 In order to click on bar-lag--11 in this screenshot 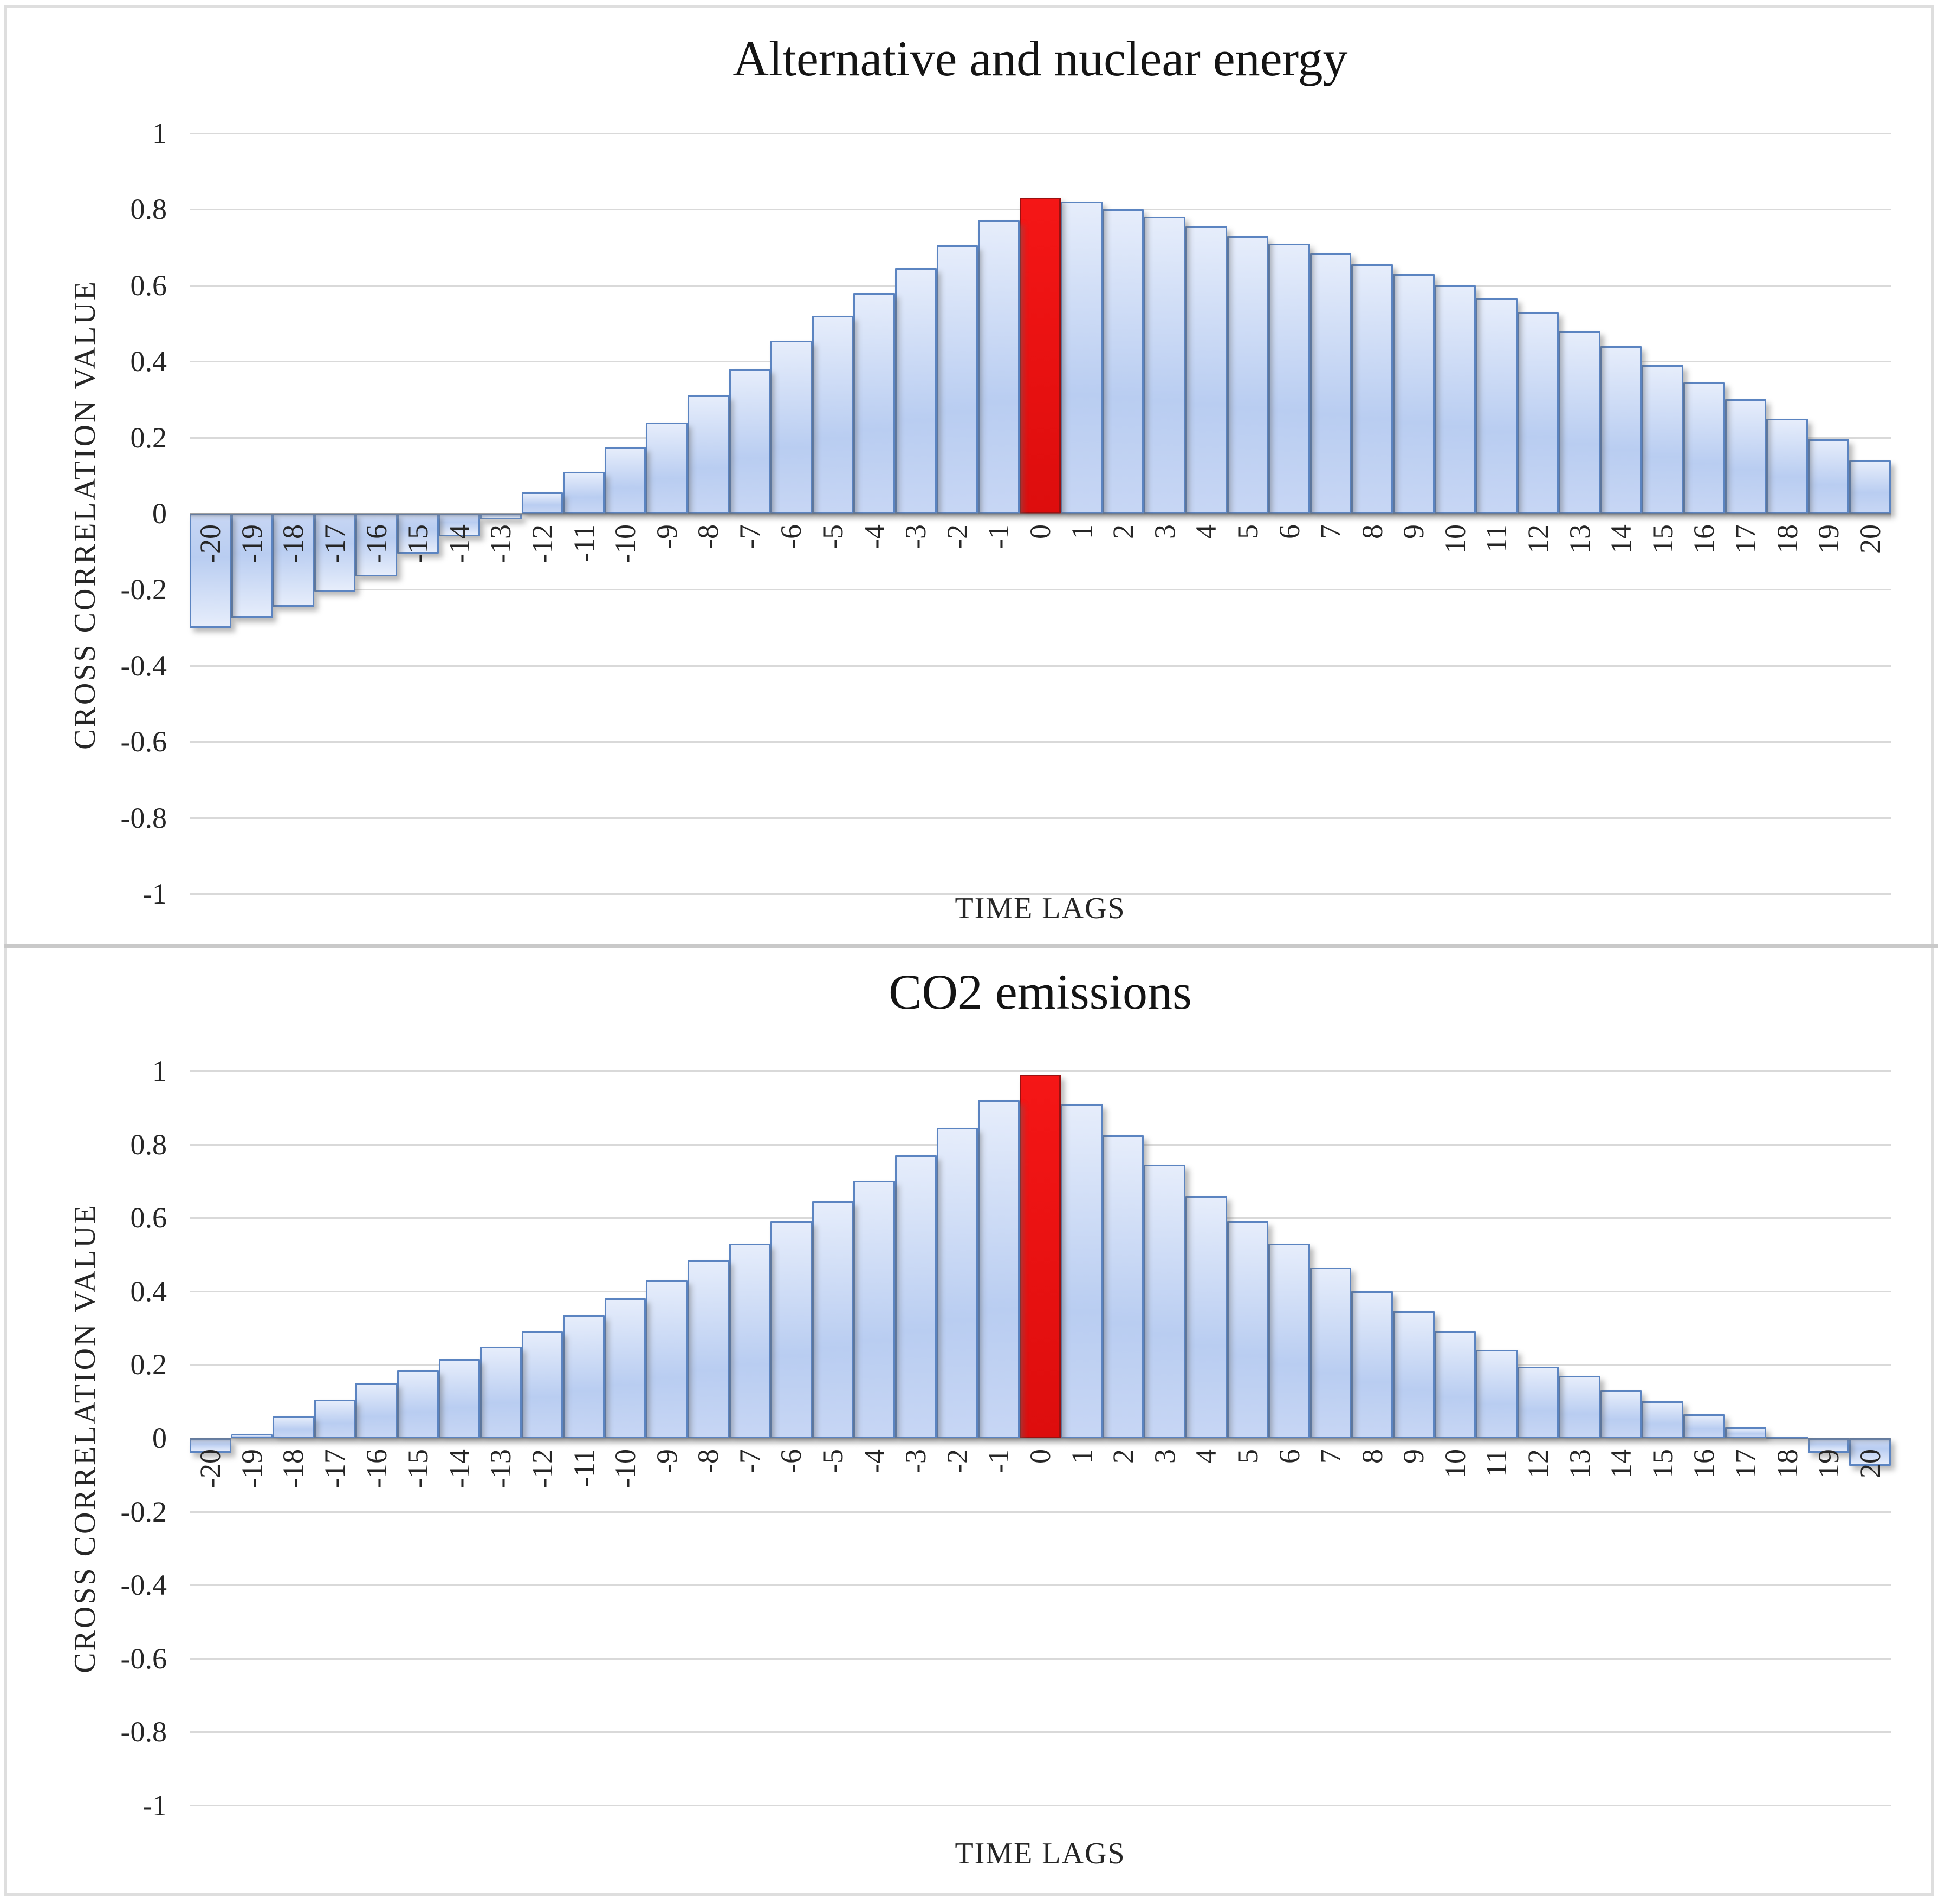, I will do `click(584, 1377)`.